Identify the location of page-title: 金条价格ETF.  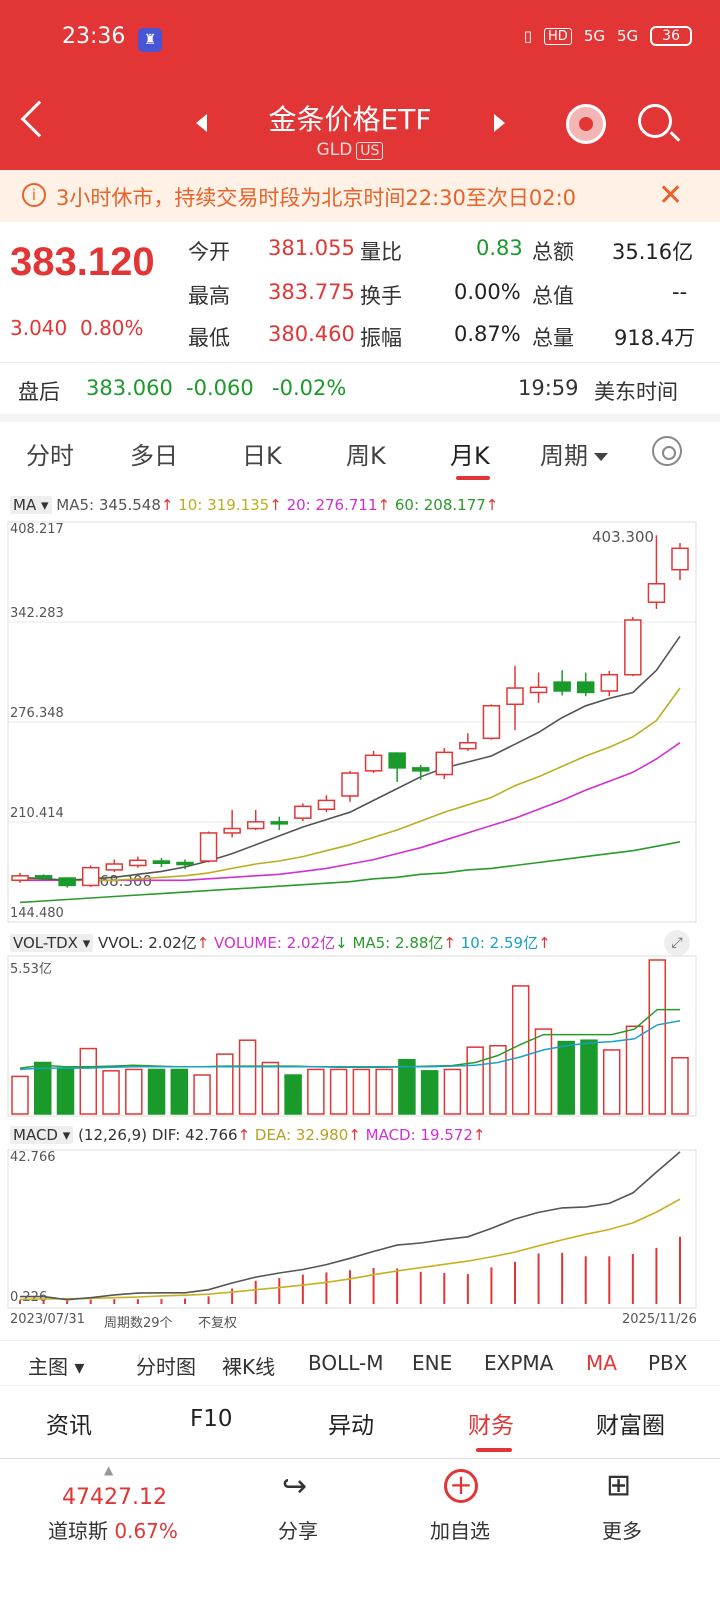
(350, 119).